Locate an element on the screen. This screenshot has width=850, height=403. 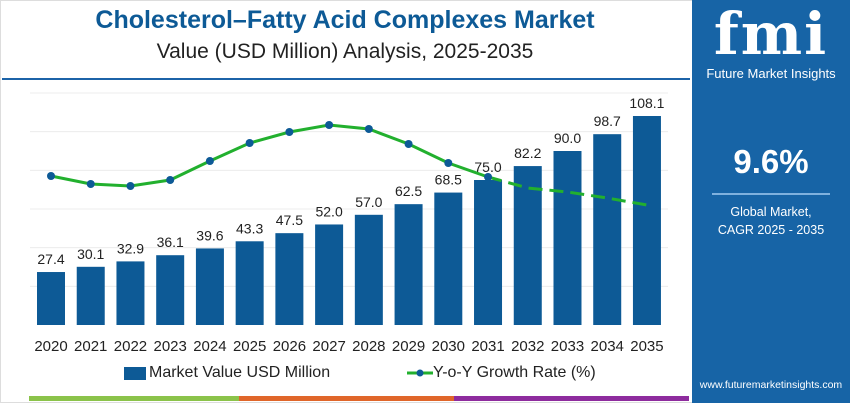
growth-point-2029 is located at coordinates (408, 144).